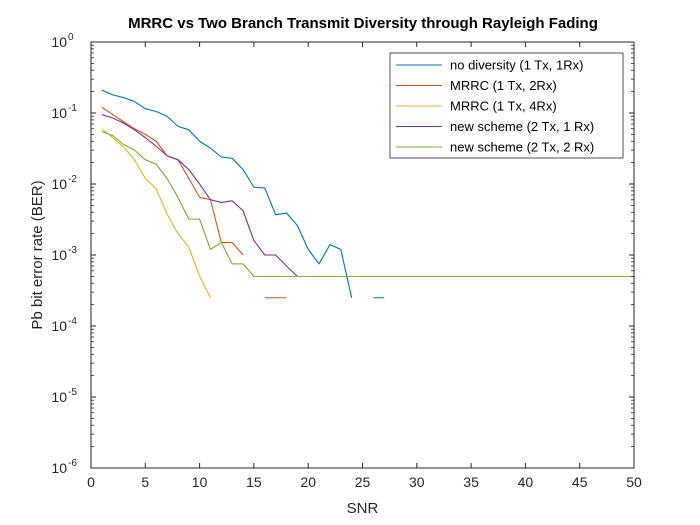 The image size is (700, 525). Describe the element at coordinates (363, 508) in the screenshot. I see `x-axis-label: SNR` at that location.